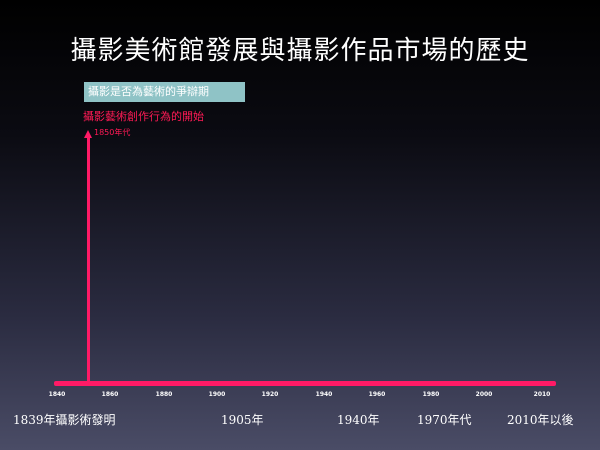 This screenshot has height=450, width=600. Describe the element at coordinates (324, 394) in the screenshot. I see `tick-label-1940: 1940` at that location.